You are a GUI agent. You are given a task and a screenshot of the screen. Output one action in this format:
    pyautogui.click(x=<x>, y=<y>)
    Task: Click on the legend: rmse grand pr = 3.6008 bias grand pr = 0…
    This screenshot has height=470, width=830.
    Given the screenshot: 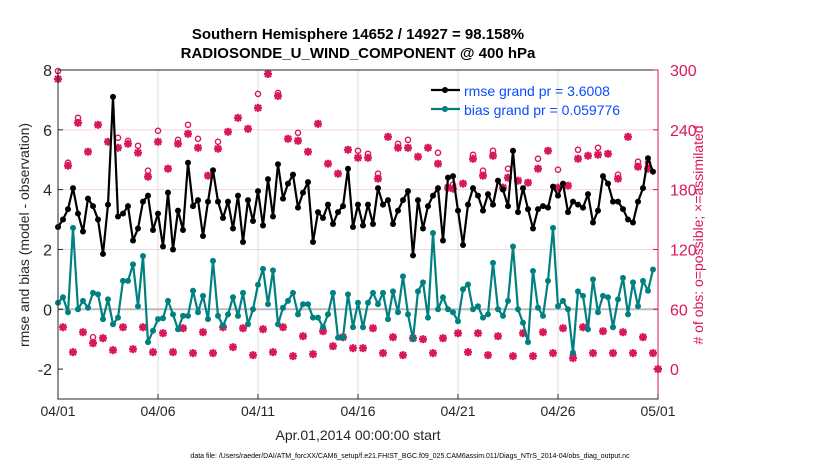 What is the action you would take?
    pyautogui.click(x=525, y=100)
    